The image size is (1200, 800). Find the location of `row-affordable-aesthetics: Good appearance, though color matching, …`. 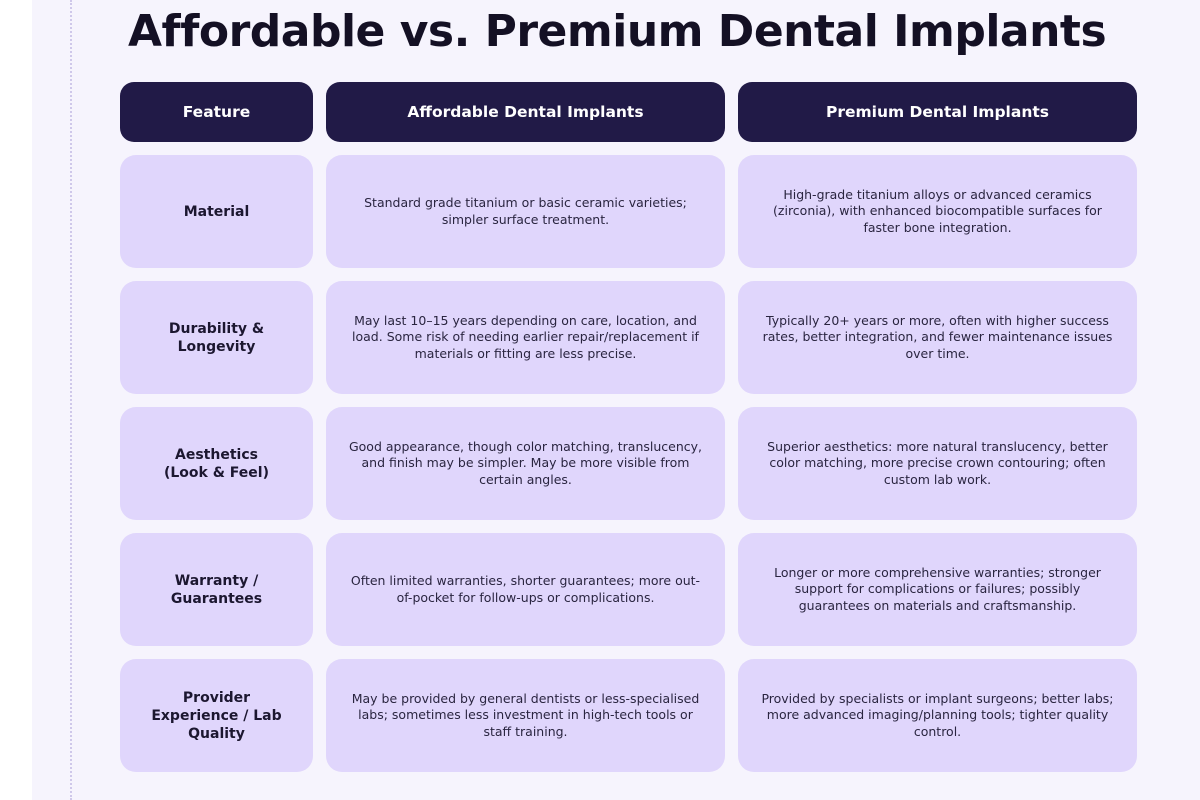

row-affordable-aesthetics: Good appearance, though color matching, … is located at coordinates (525, 463).